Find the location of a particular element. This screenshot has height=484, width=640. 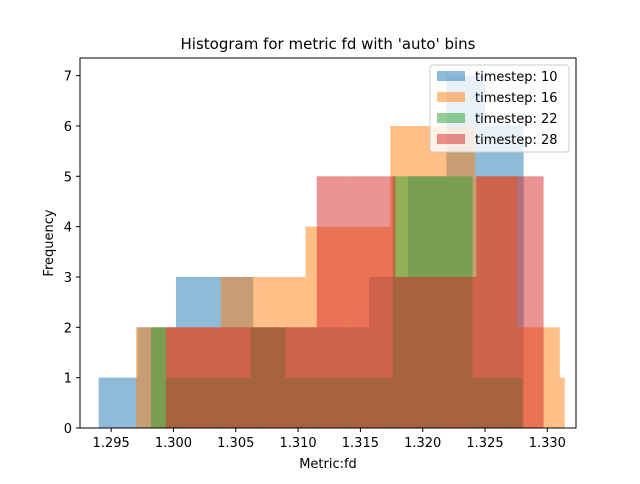

x-tick-label: 1.300 is located at coordinates (173, 443).